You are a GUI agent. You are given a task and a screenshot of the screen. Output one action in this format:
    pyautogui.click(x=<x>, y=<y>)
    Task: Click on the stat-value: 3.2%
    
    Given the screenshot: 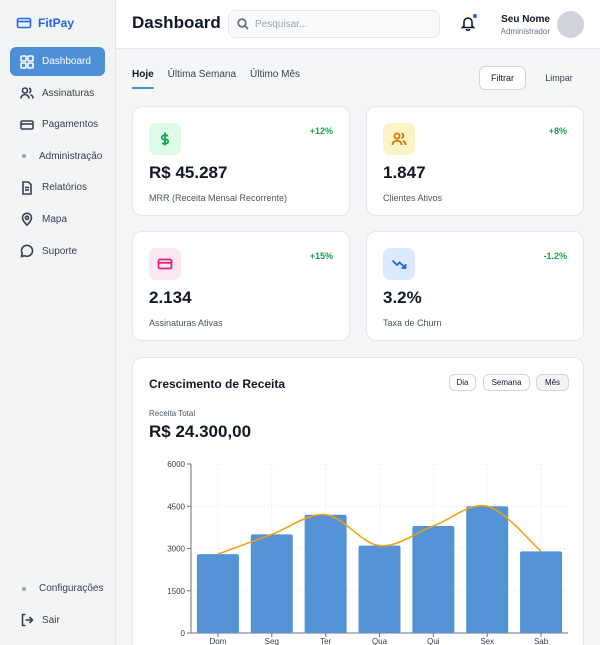 What is the action you would take?
    pyautogui.click(x=402, y=297)
    